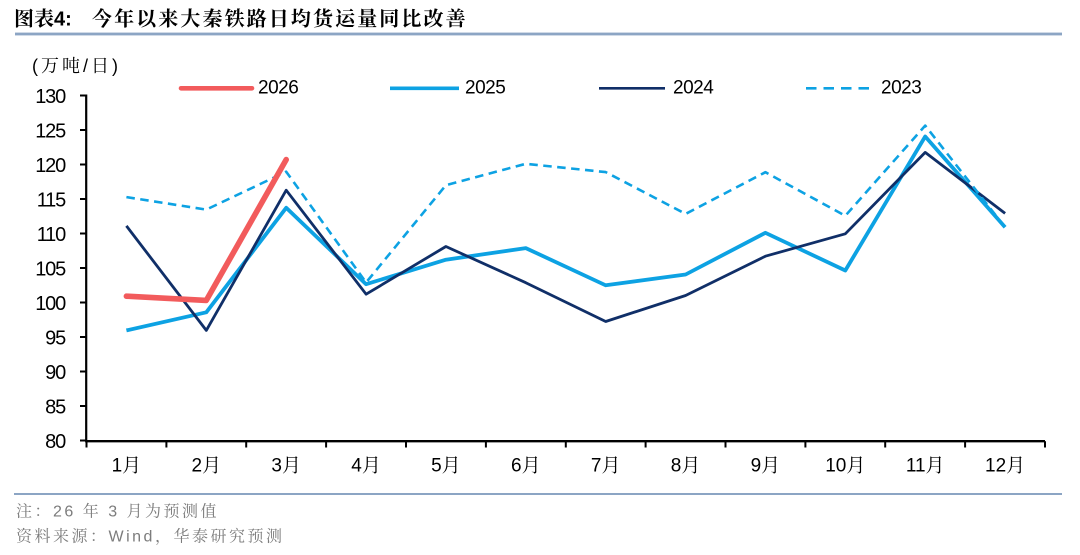 The image size is (1080, 555). Describe the element at coordinates (43, 19) in the screenshot. I see `svg-text: 图表4:` at that location.